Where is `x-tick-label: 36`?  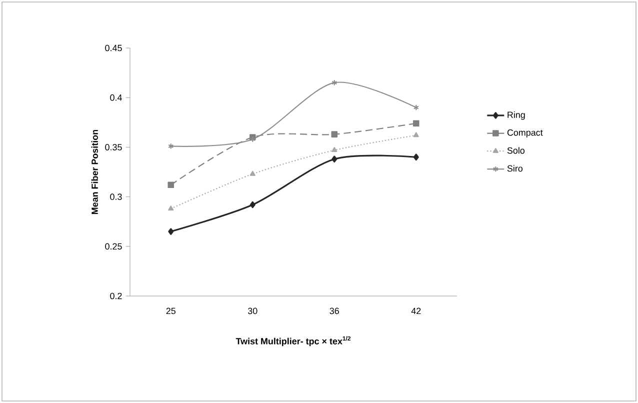 x-tick-label: 36 is located at coordinates (334, 311).